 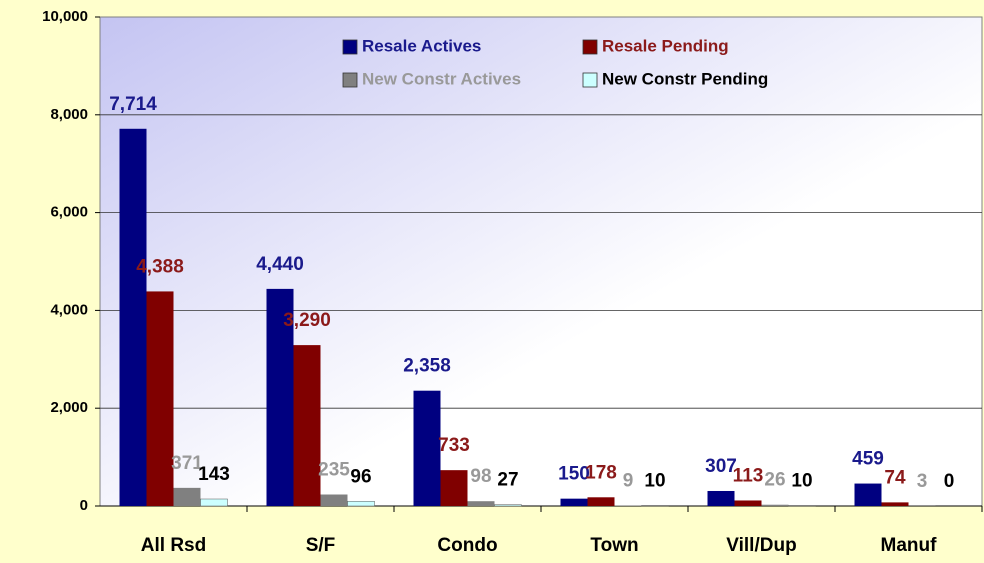 I want to click on value-label: 307, so click(x=721, y=466).